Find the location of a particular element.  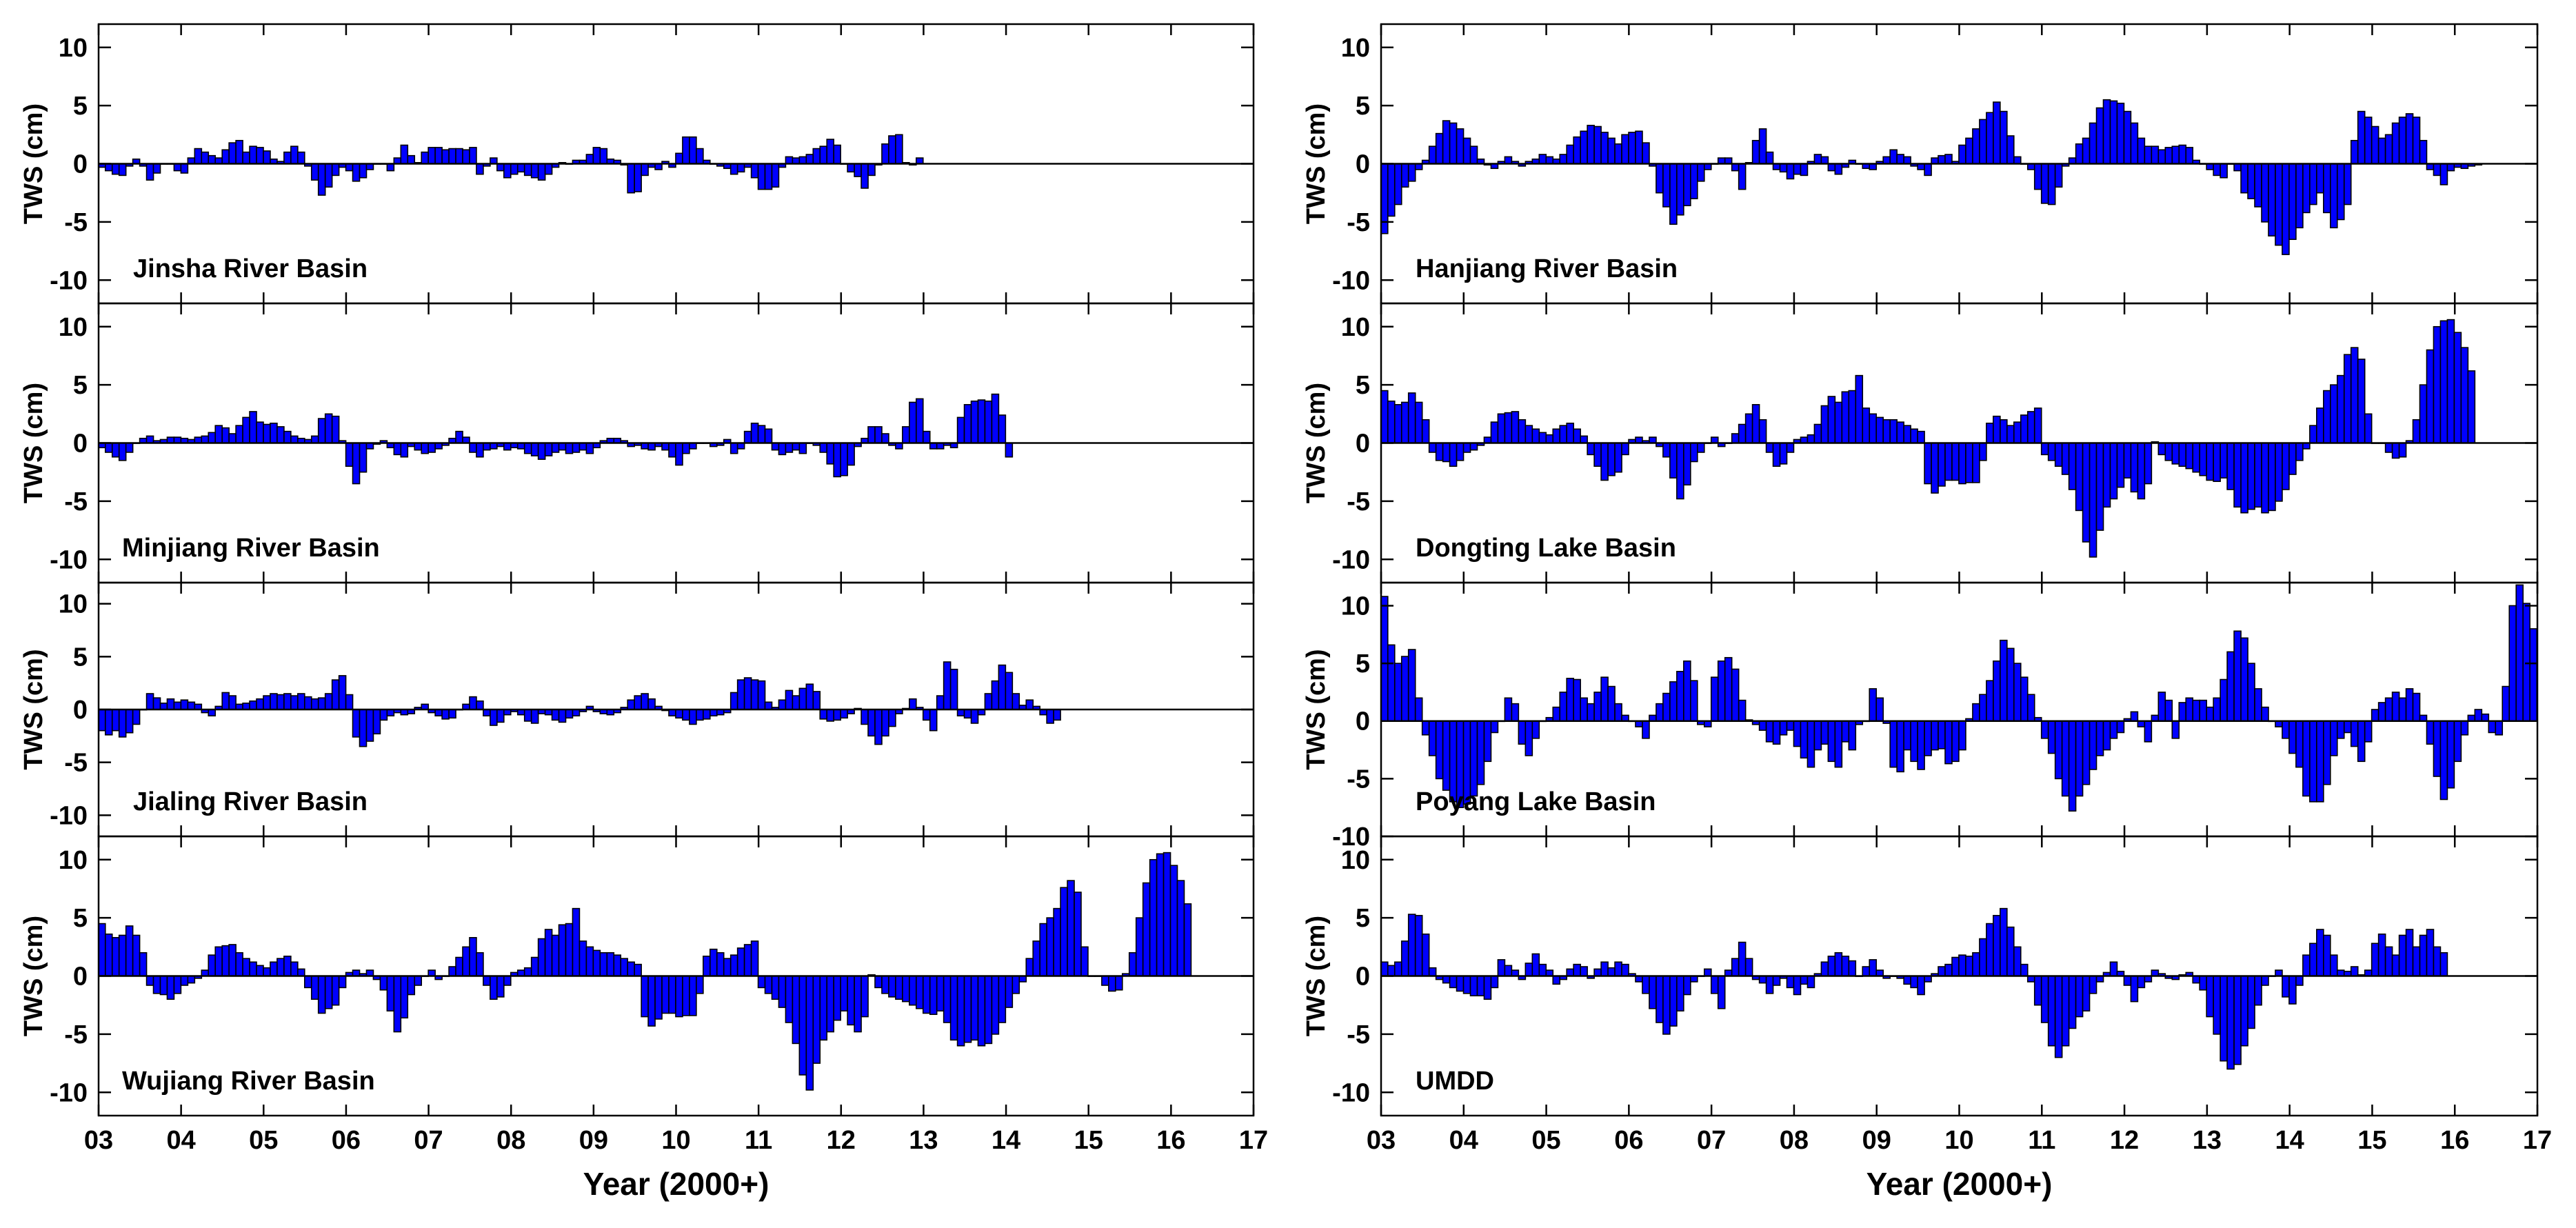

y-tick-label: 10 is located at coordinates (1355, 861).